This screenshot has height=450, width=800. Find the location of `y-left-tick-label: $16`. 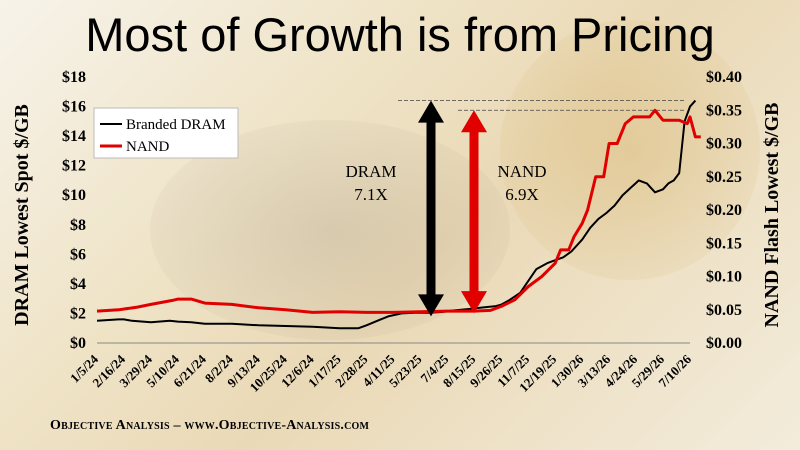

y-left-tick-label: $16 is located at coordinates (74, 107).